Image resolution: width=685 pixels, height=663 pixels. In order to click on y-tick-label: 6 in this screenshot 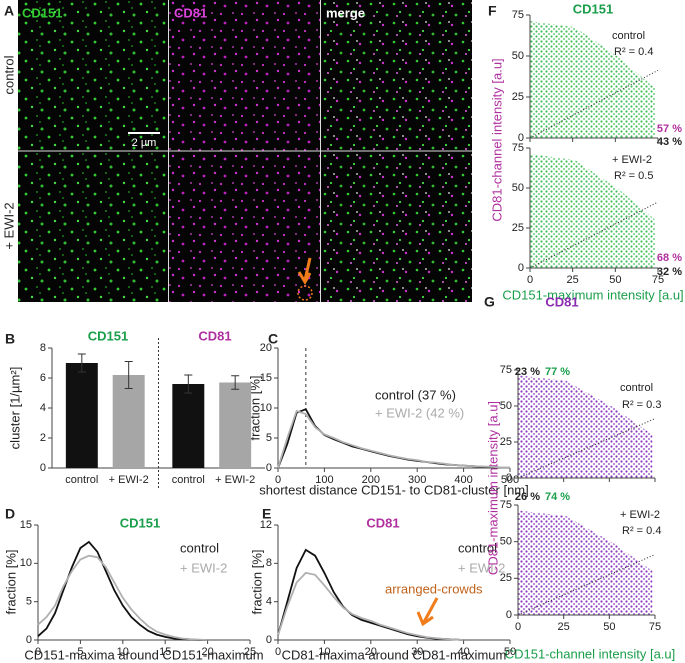, I will do `click(43, 378)`.